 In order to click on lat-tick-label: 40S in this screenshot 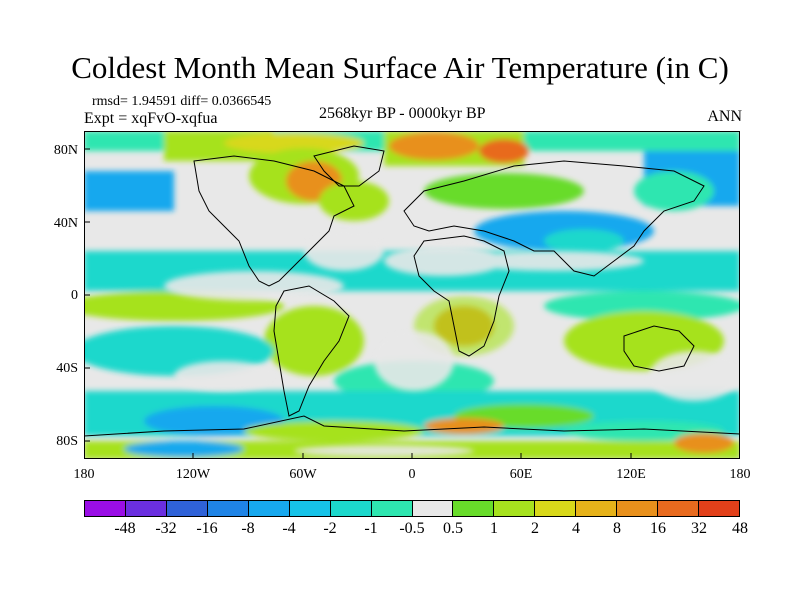, I will do `click(67, 368)`.